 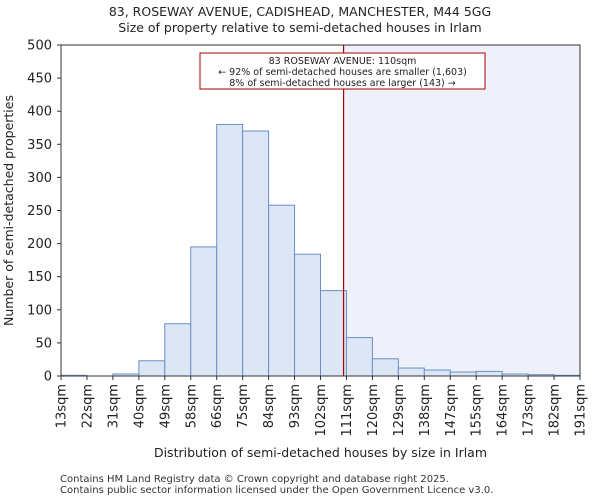 I want to click on y-tick-label-150: 150, so click(x=39, y=277).